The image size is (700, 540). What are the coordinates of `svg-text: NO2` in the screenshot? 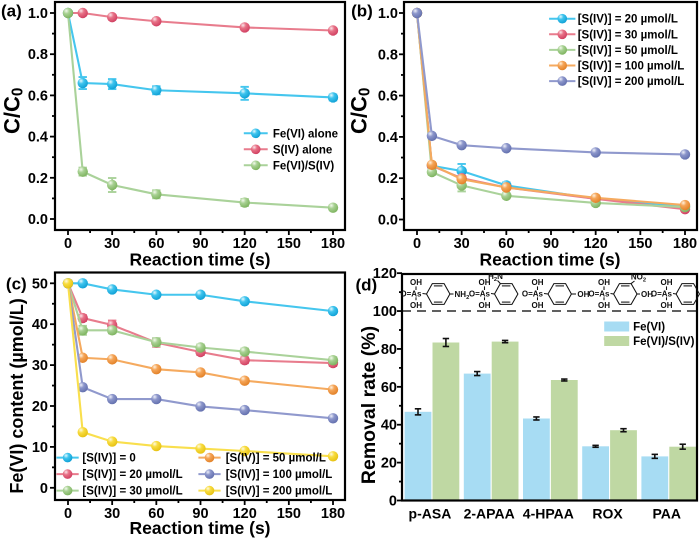 It's located at (638, 278).